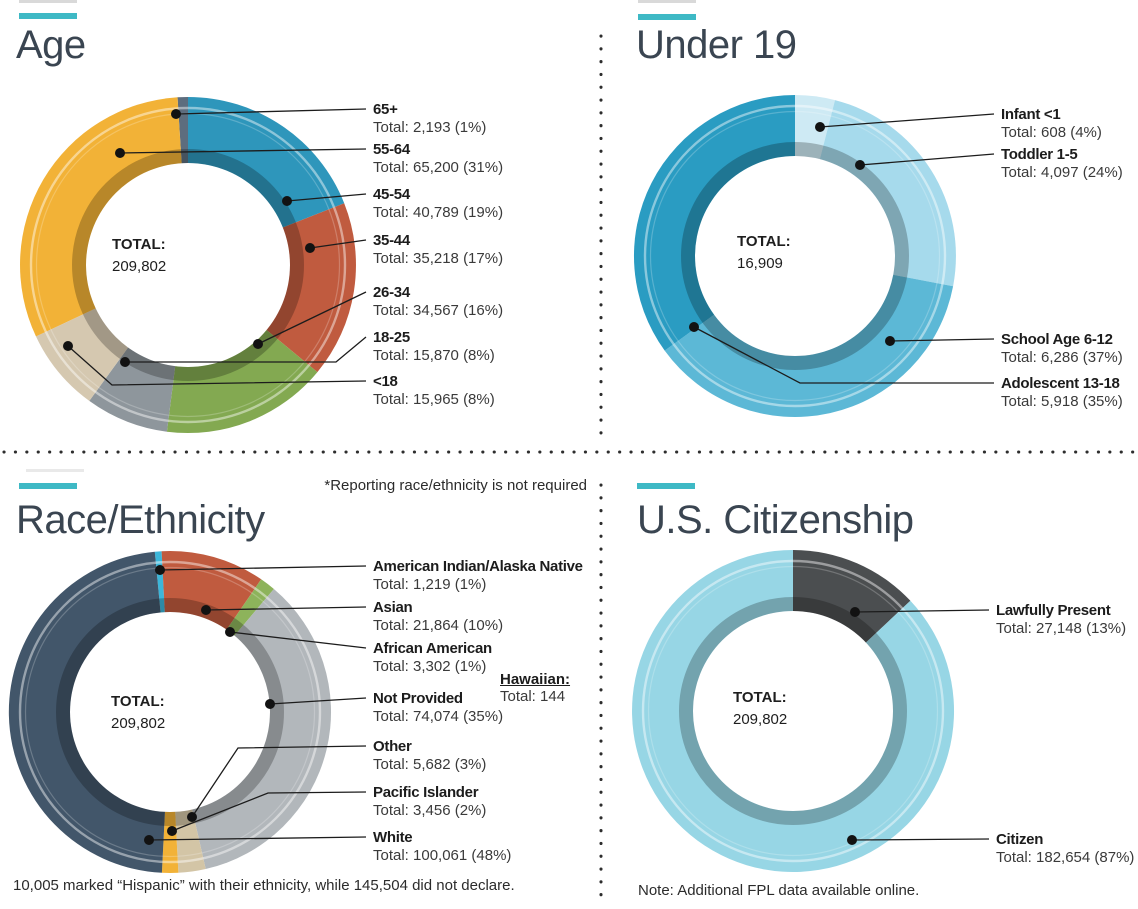 The height and width of the screenshot is (909, 1138). Describe the element at coordinates (533, 696) in the screenshot. I see `hawaiian-value: Total: 144` at that location.